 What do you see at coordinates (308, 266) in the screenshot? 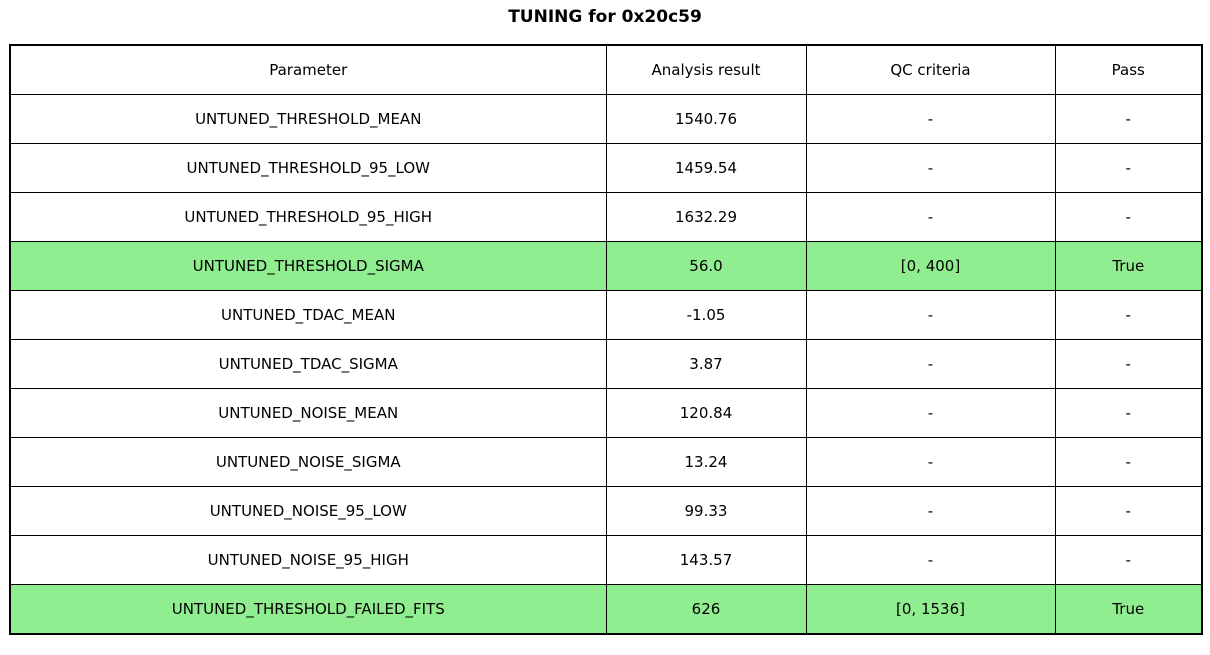
I see `cell-parameter: UNTUNED_THRESHOLD_SIGMA` at bounding box center [308, 266].